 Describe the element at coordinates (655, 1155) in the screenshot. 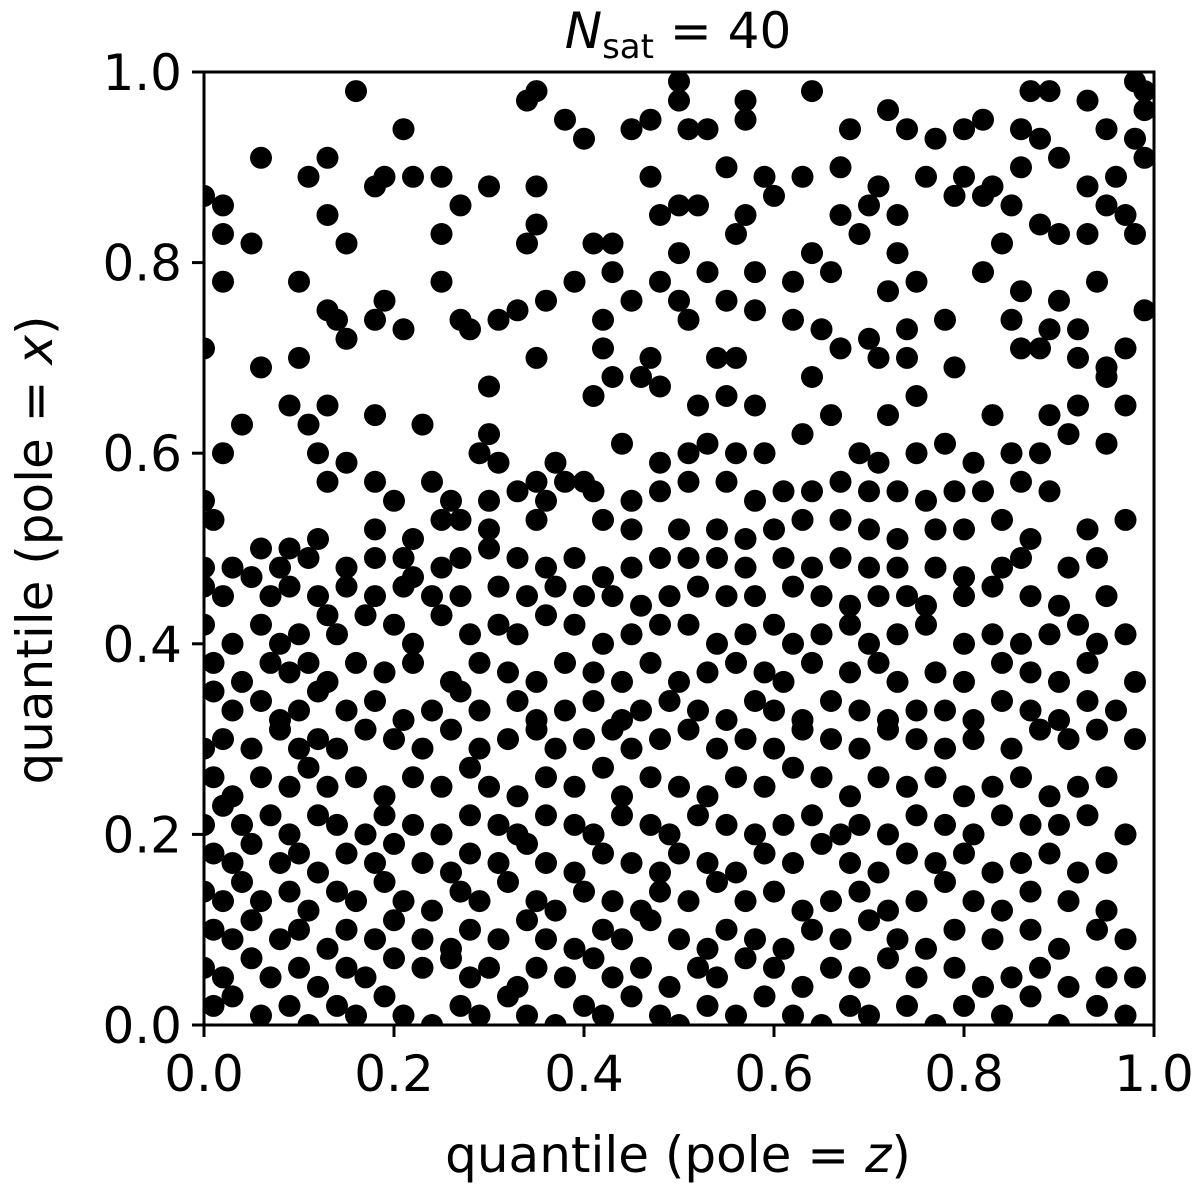

I see `x-axis-label-prefix: quantile (pole =` at that location.